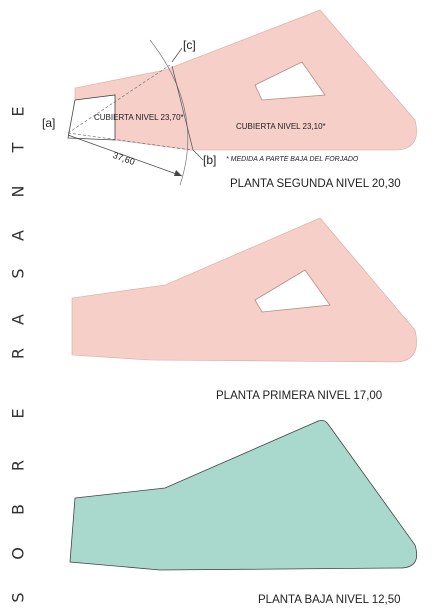  I want to click on label-point-b: [b], so click(210, 160).